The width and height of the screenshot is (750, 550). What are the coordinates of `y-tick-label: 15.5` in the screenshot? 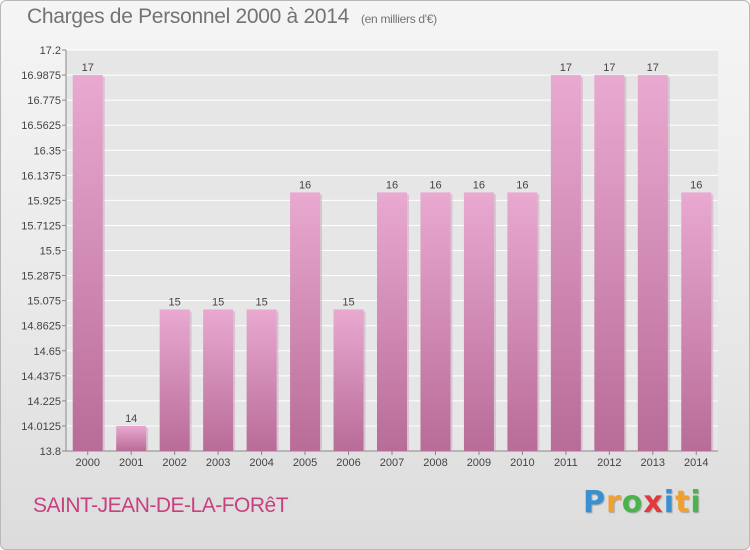 It's located at (50, 252).